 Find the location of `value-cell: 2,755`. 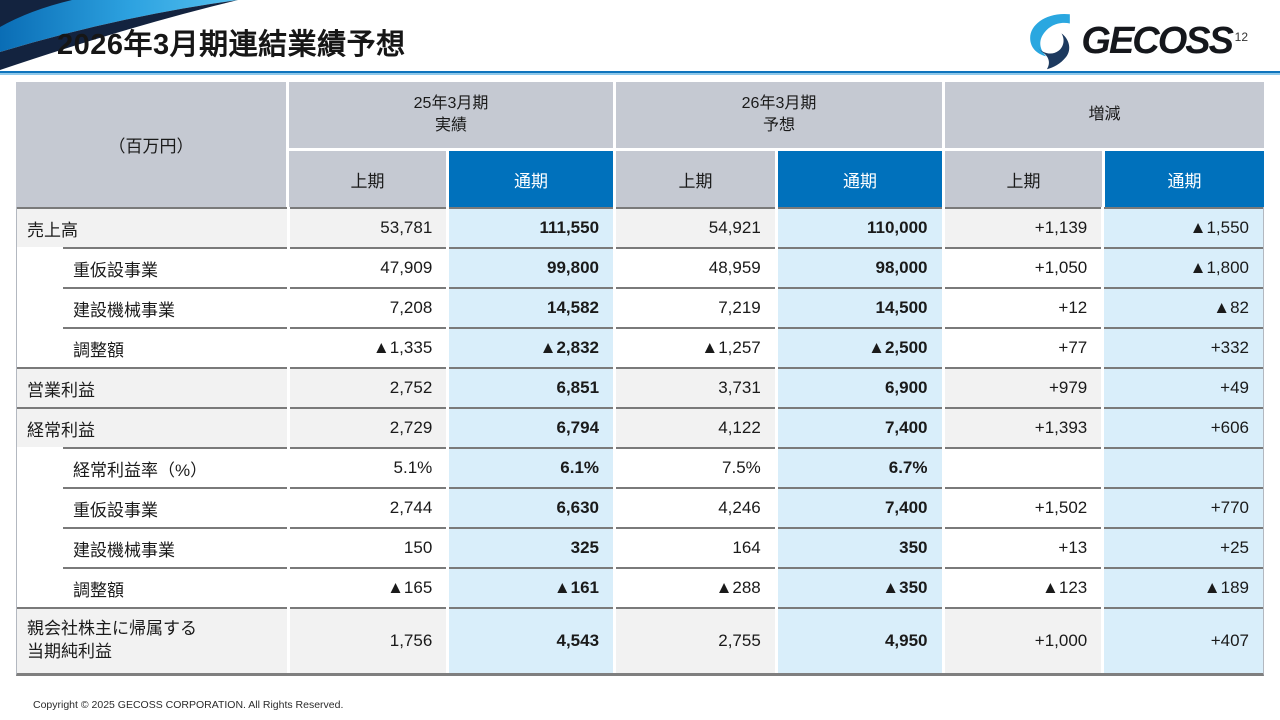

value-cell: 2,755 is located at coordinates (695, 640).